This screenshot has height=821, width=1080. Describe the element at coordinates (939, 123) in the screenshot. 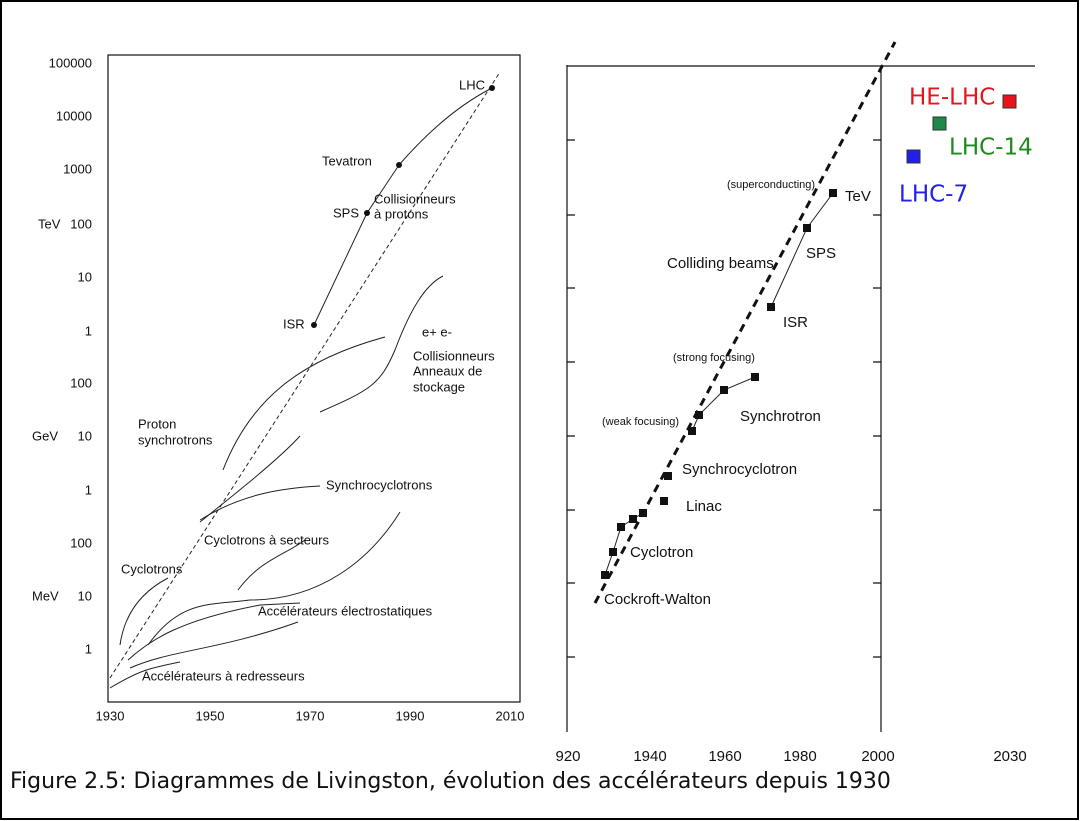

I see `lhc14-marker` at that location.